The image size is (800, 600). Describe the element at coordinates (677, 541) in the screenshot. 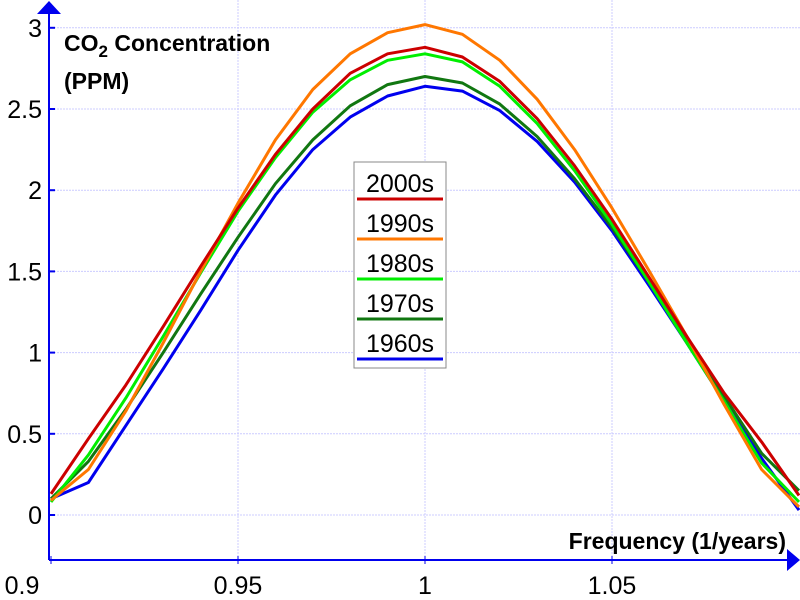

I see `x-axis-title: Frequency (1/years)` at that location.